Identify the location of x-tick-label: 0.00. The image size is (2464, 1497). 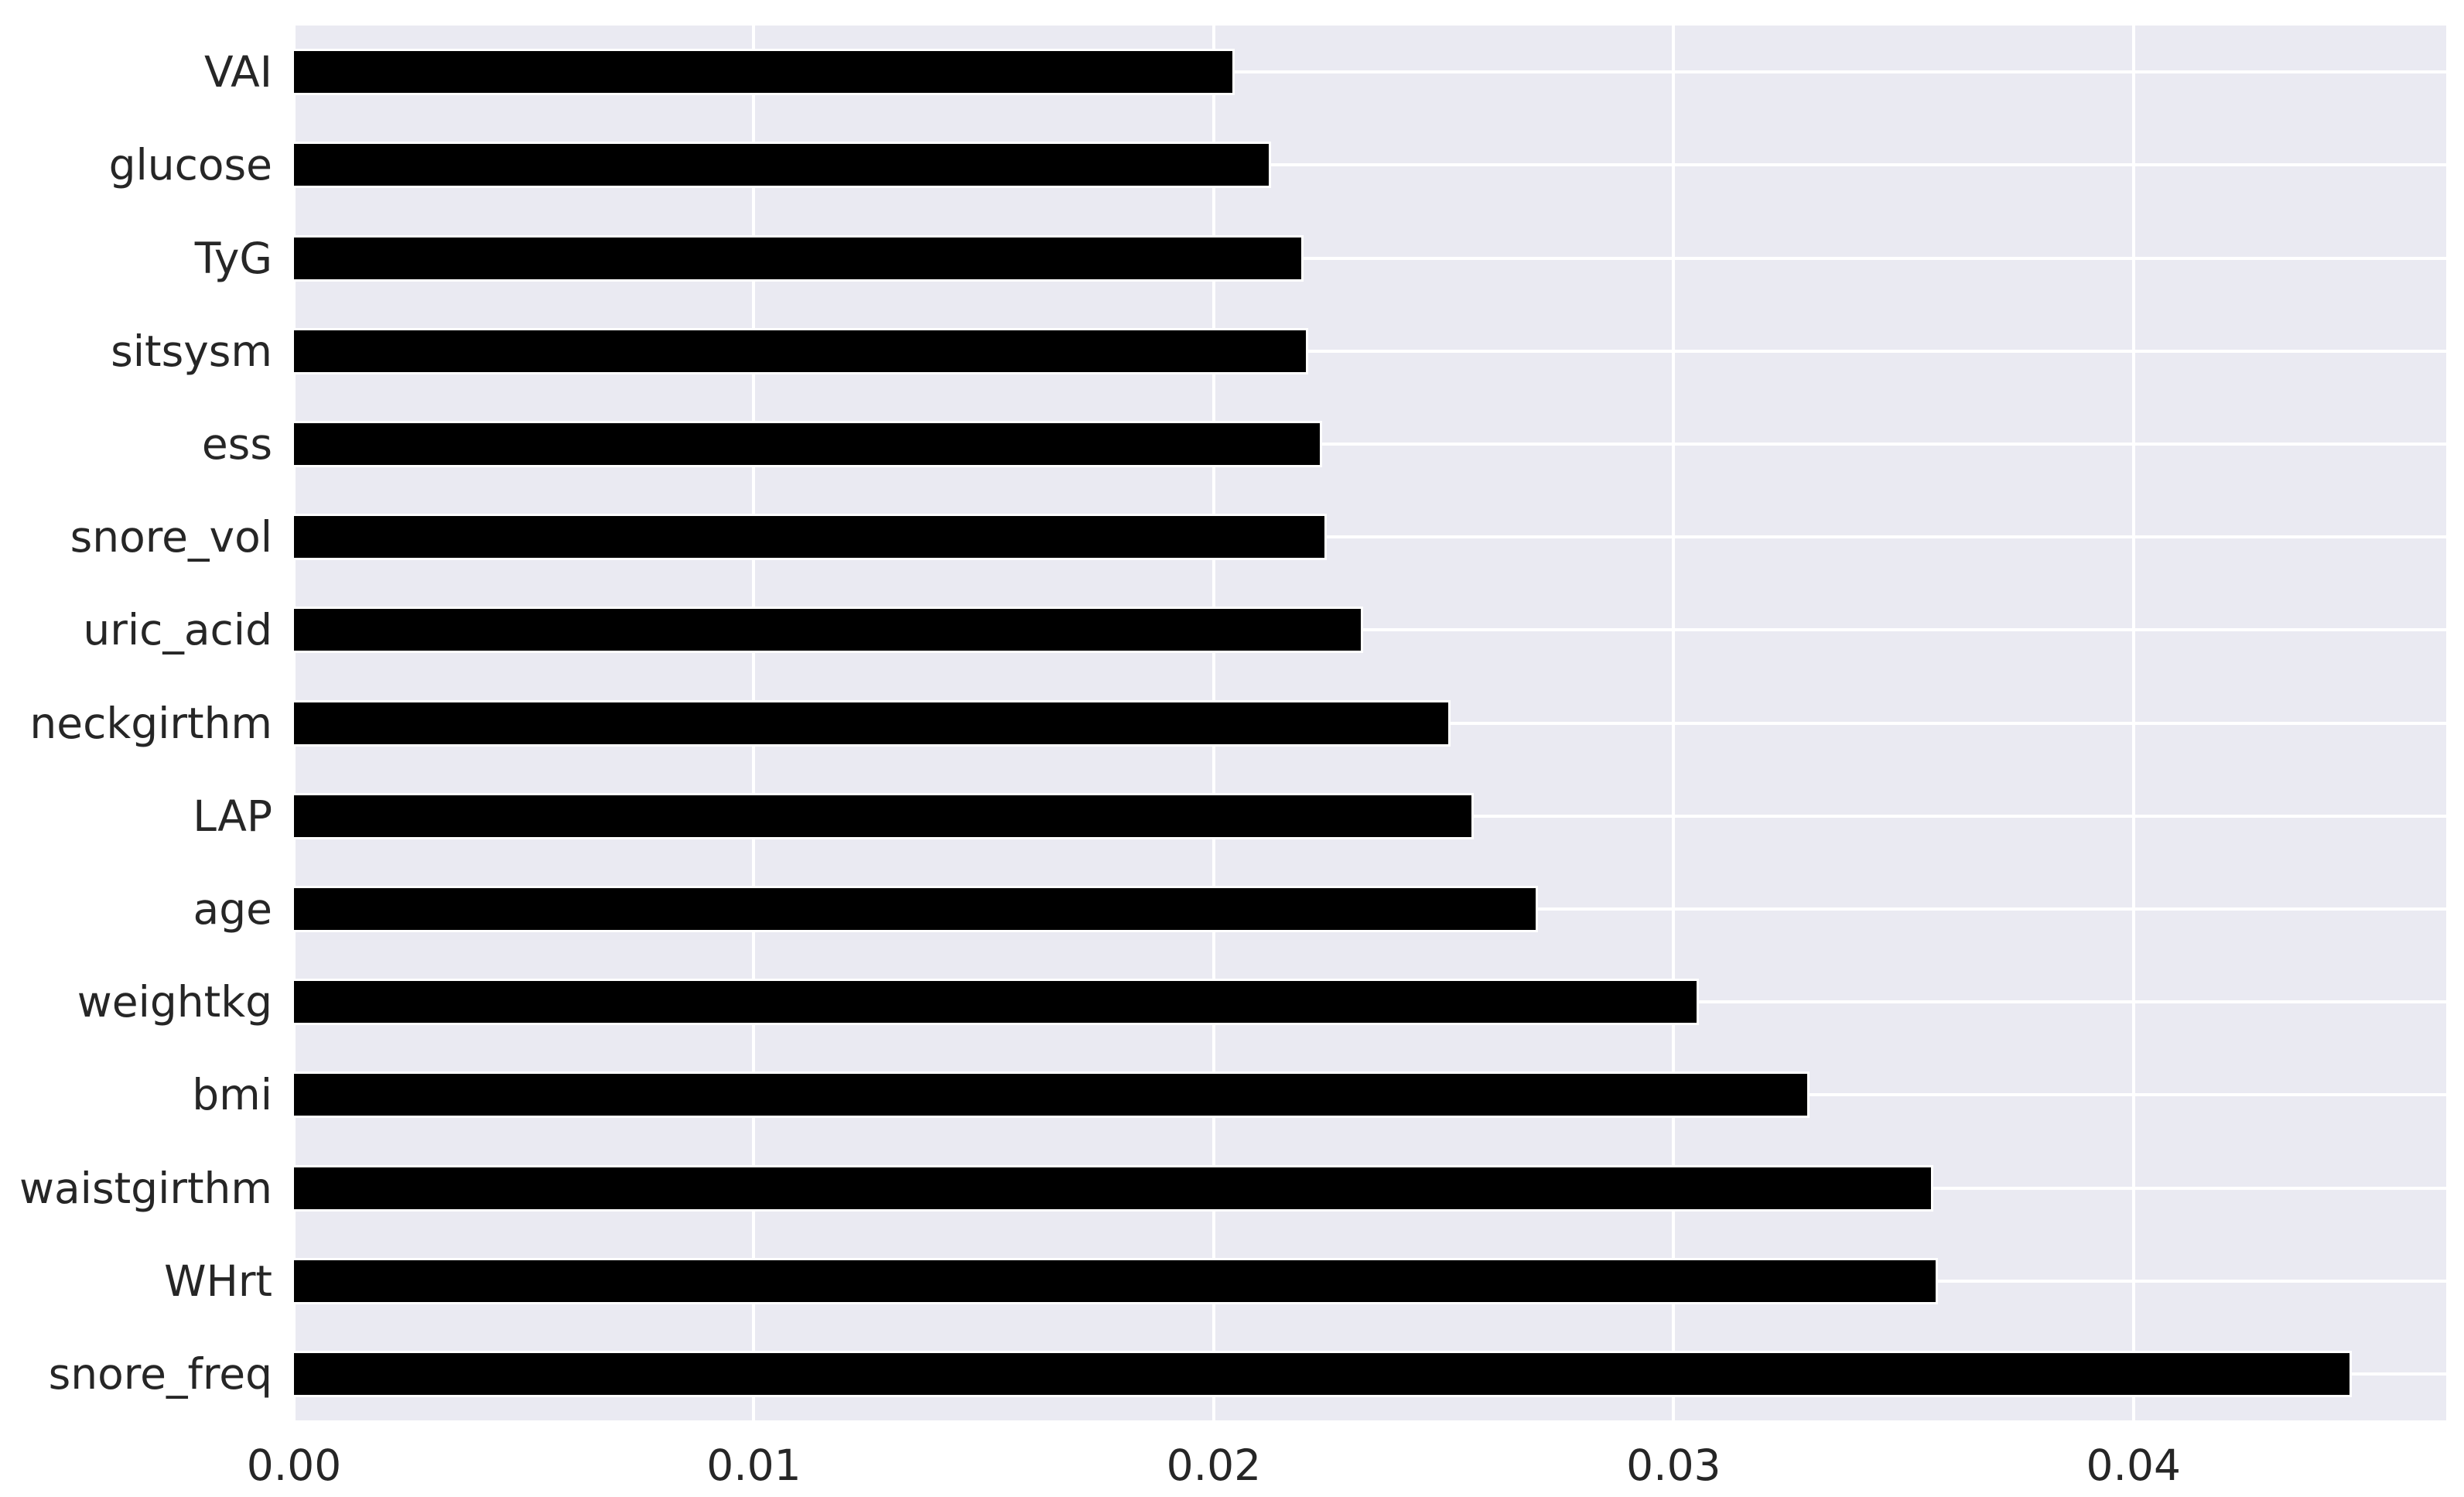
(294, 1465).